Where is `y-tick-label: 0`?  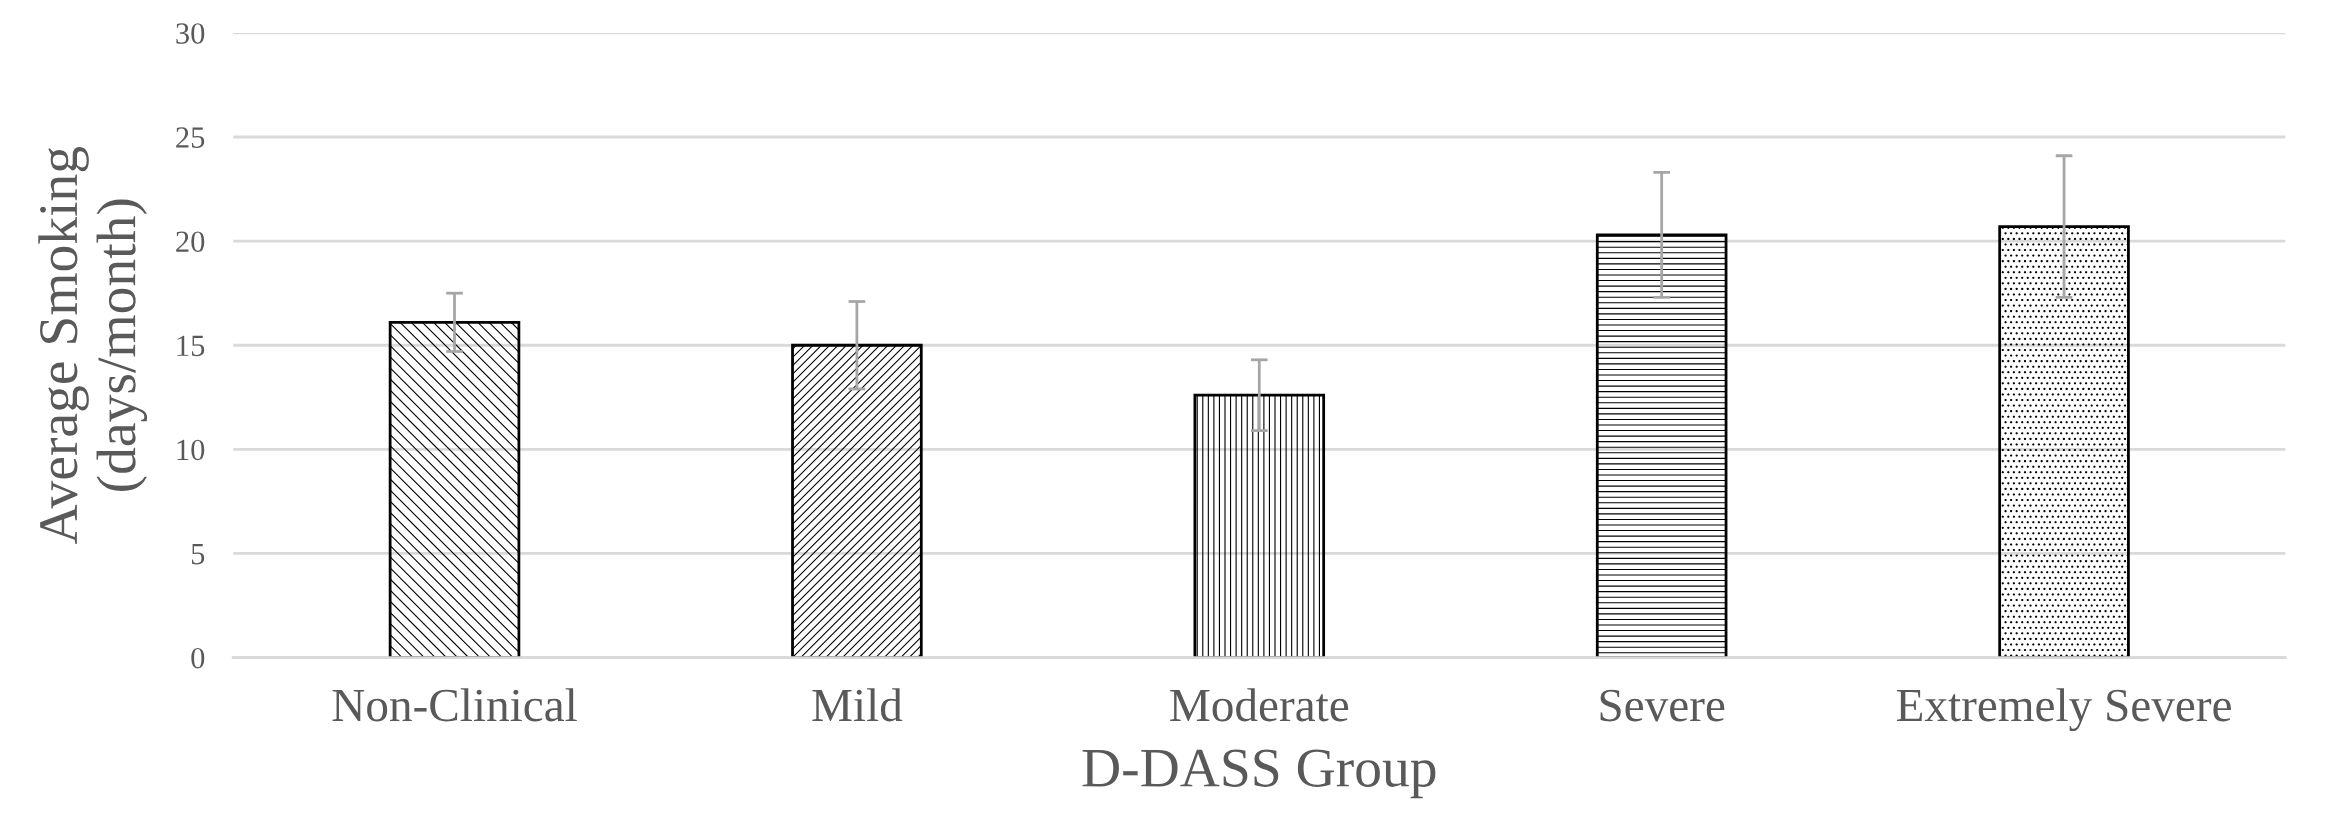
y-tick-label: 0 is located at coordinates (198, 658).